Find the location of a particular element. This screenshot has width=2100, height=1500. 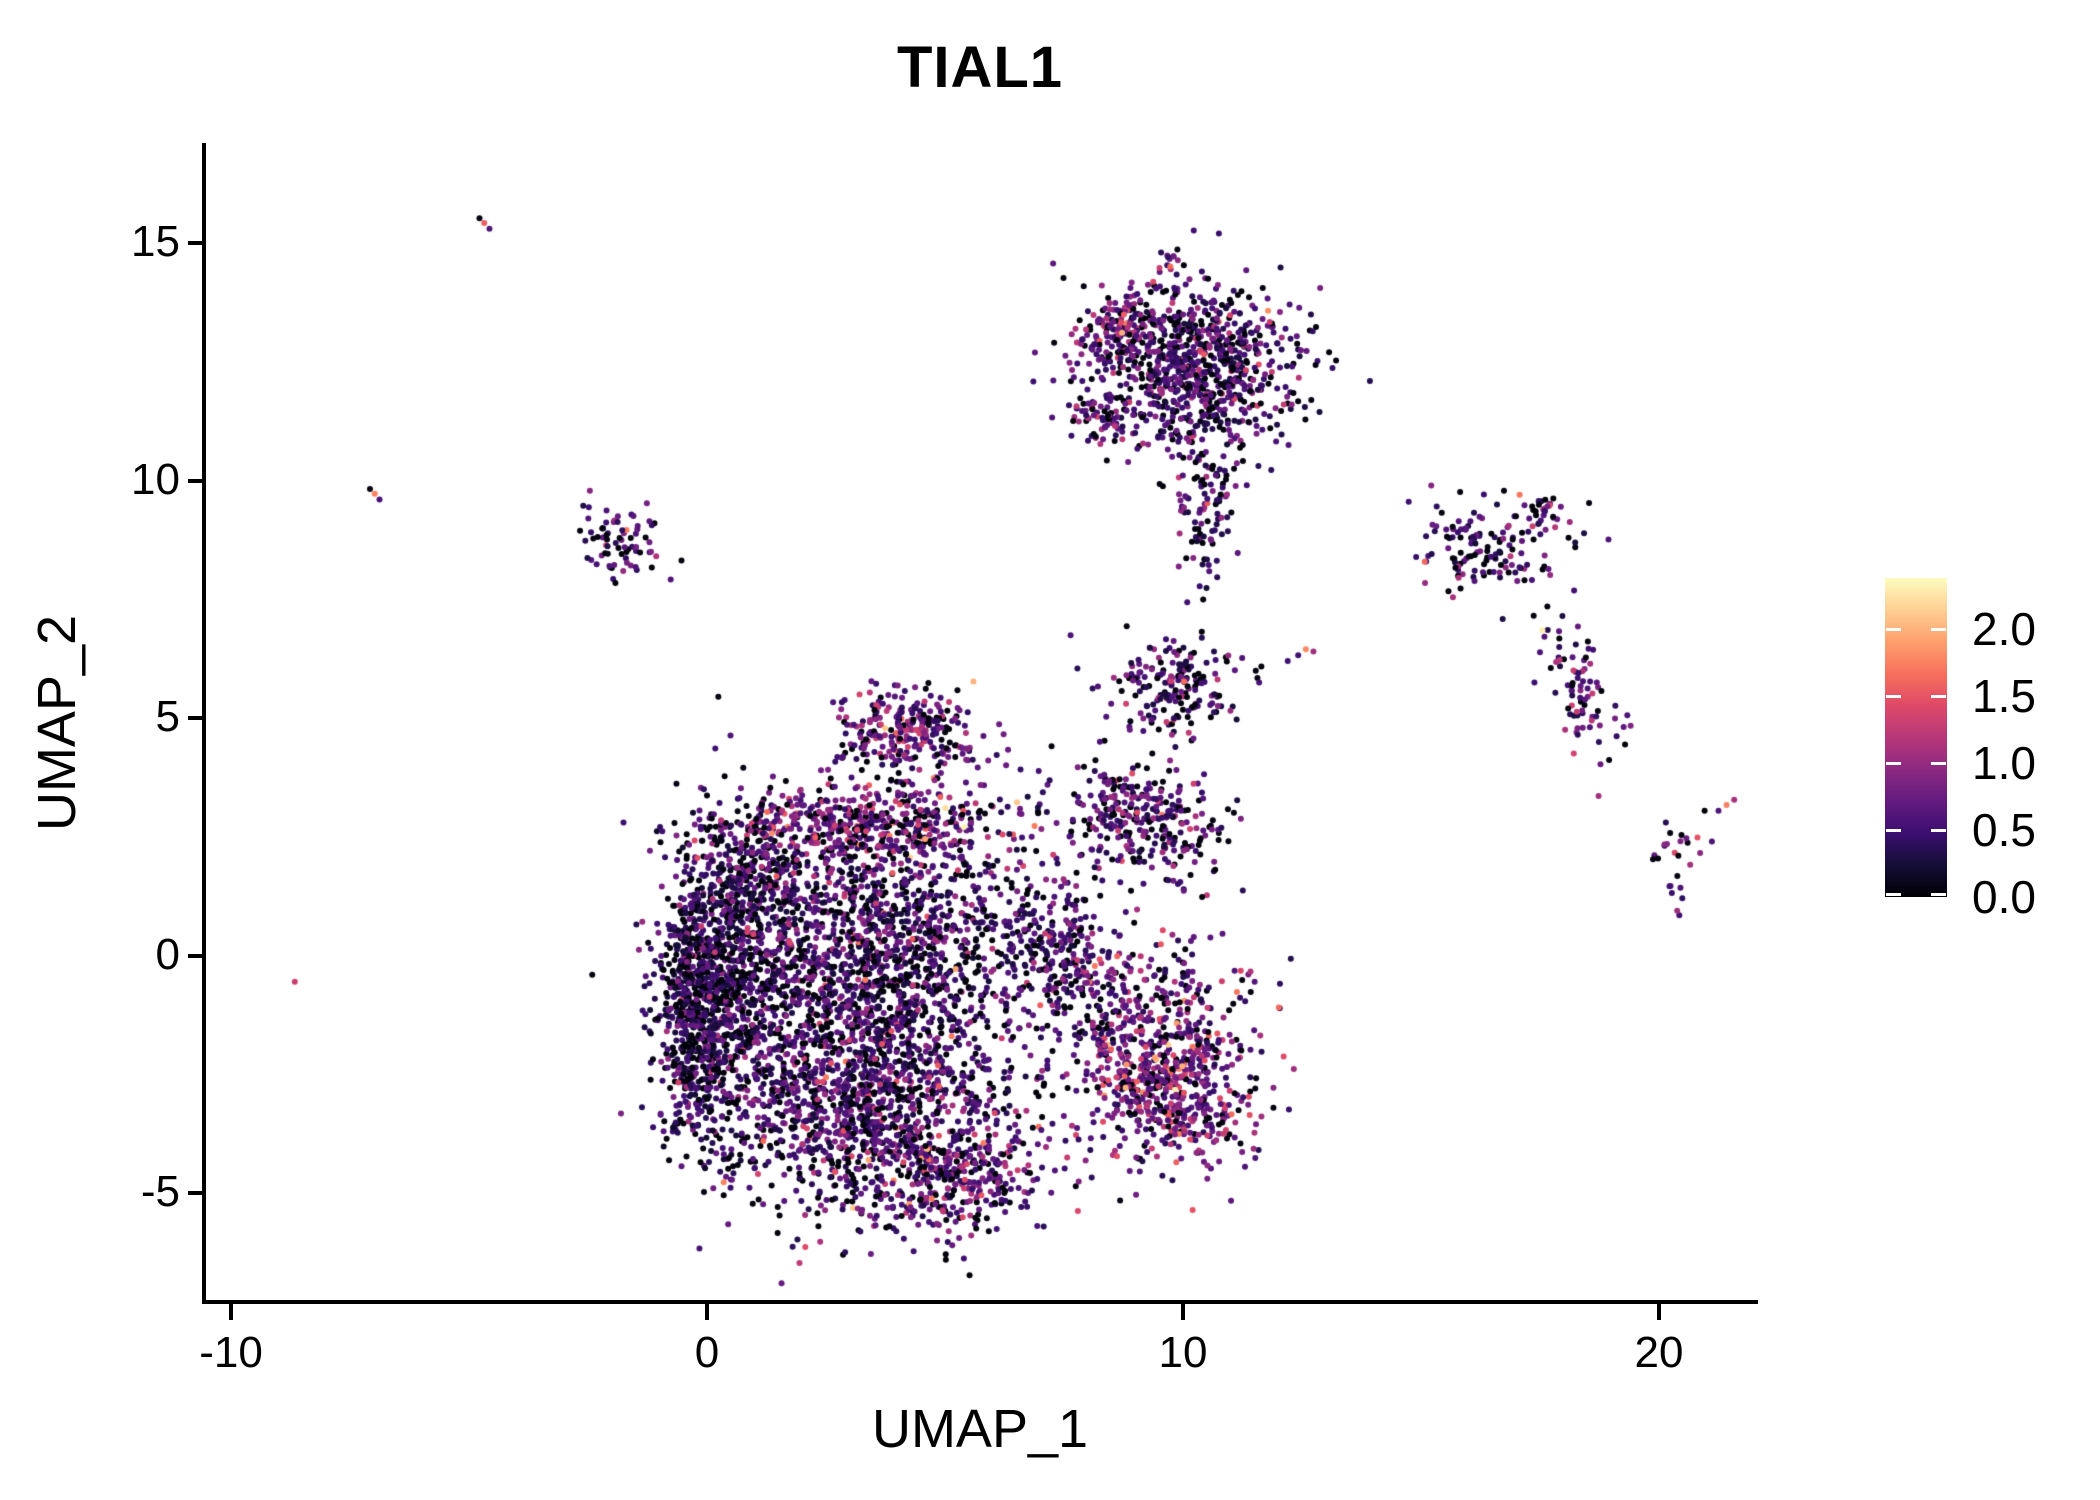

legend-label: 1.5 is located at coordinates (2004, 696).